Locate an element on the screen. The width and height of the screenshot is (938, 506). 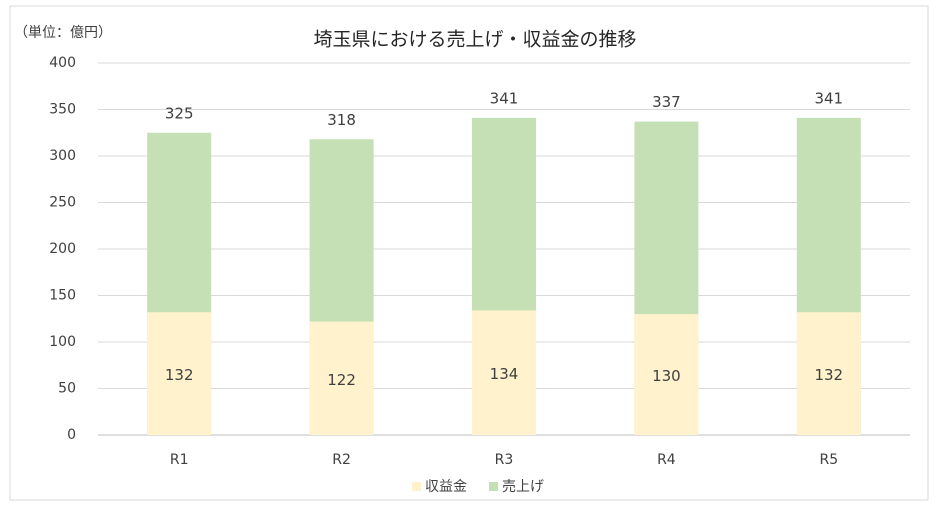
value-label: 318 is located at coordinates (341, 120).